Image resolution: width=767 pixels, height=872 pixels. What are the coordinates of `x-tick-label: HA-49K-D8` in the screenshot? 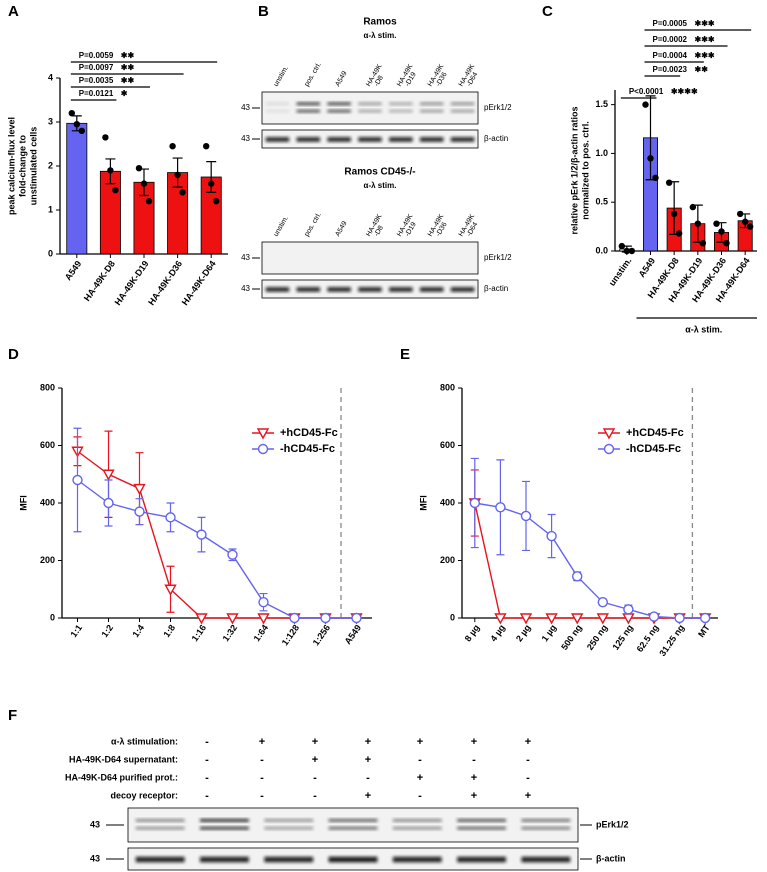 It's located at (99, 281).